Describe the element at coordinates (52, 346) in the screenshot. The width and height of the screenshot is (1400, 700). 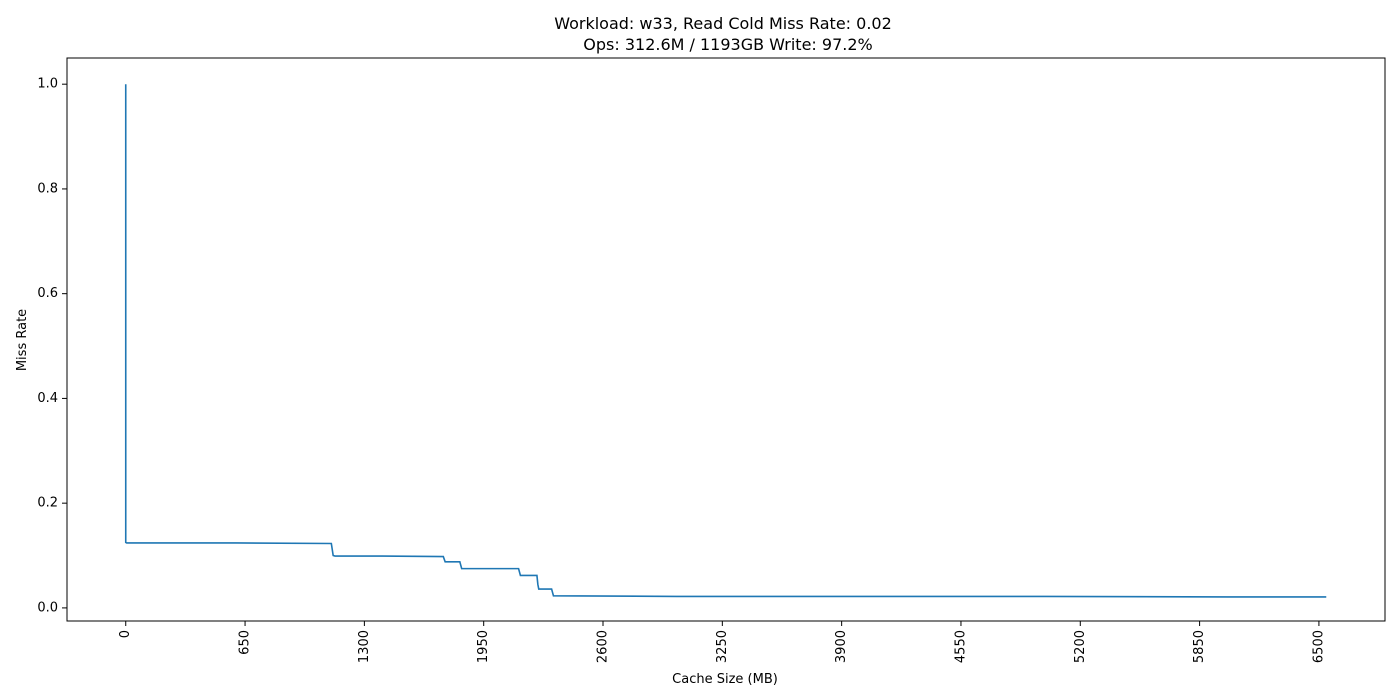
I see `y-axis: 0.0 0.2 0.4 0.6 0.8 1.0` at that location.